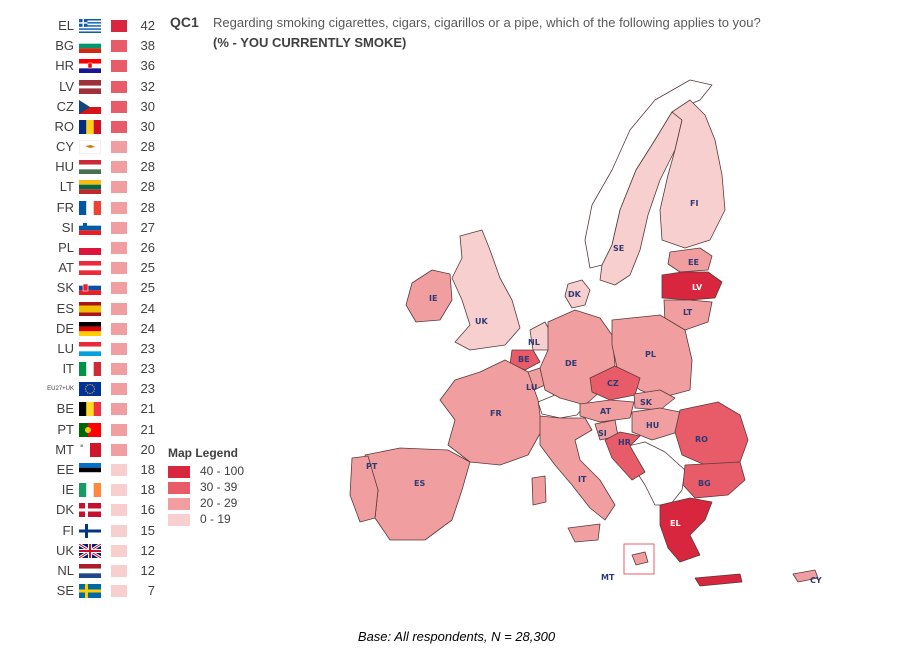 The width and height of the screenshot is (913, 671). What do you see at coordinates (701, 439) in the screenshot?
I see `map-label-ro: RO` at bounding box center [701, 439].